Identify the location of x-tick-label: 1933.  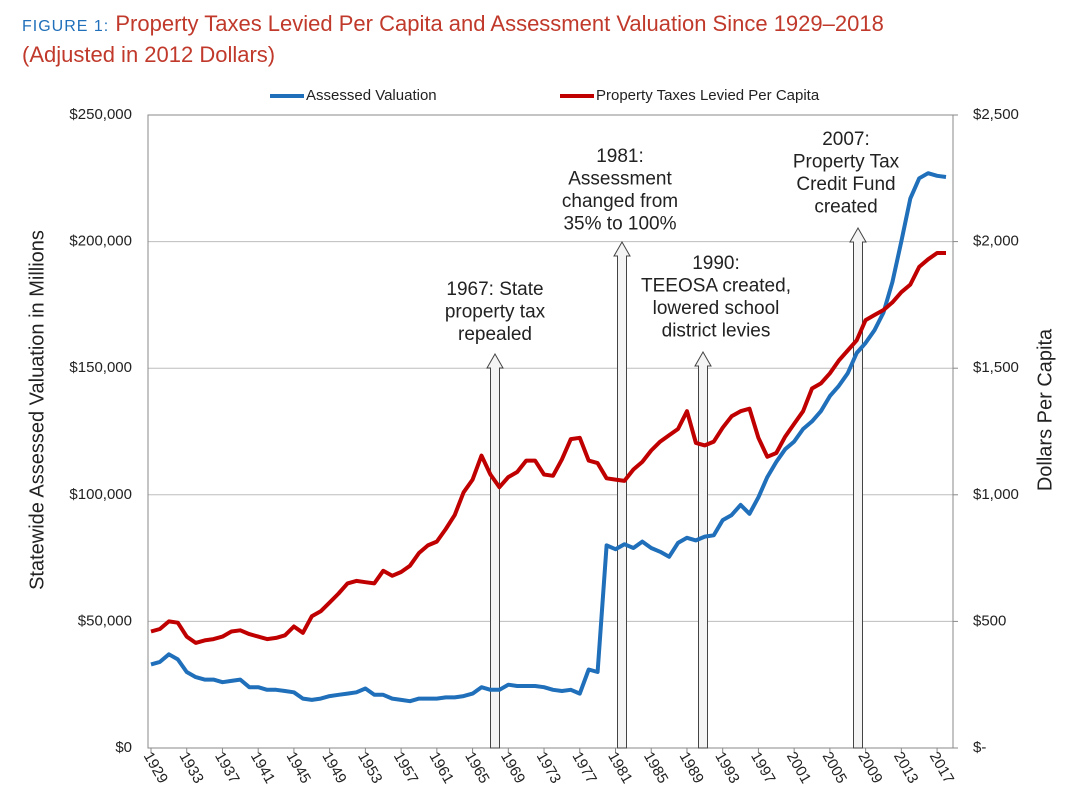
(190, 767).